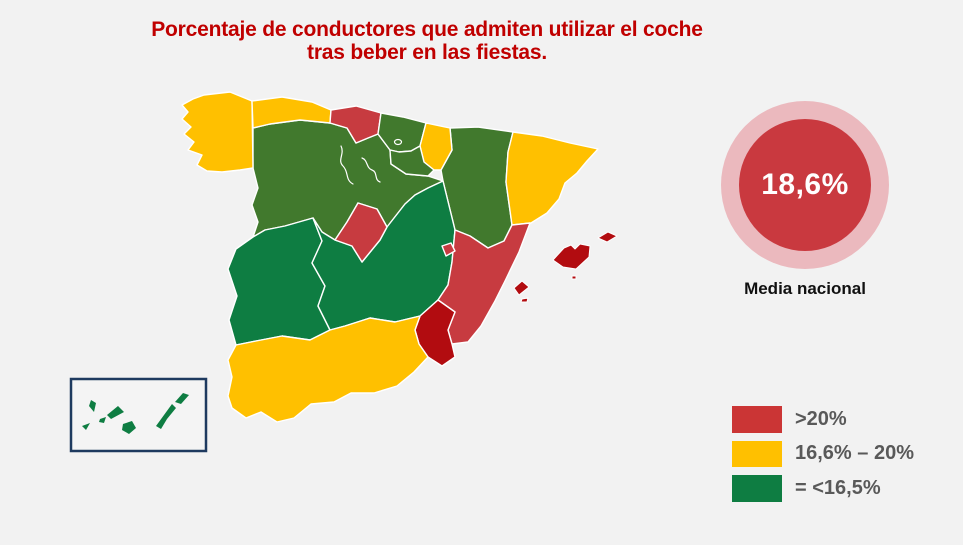 The image size is (963, 545). Describe the element at coordinates (398, 142) in the screenshot. I see `trevino-enclave-border` at that location.